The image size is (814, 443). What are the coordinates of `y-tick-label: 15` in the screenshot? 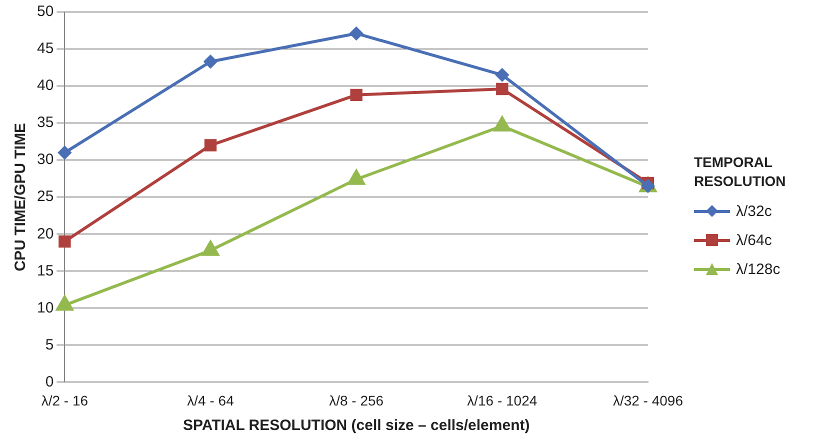 It's located at (45, 271).